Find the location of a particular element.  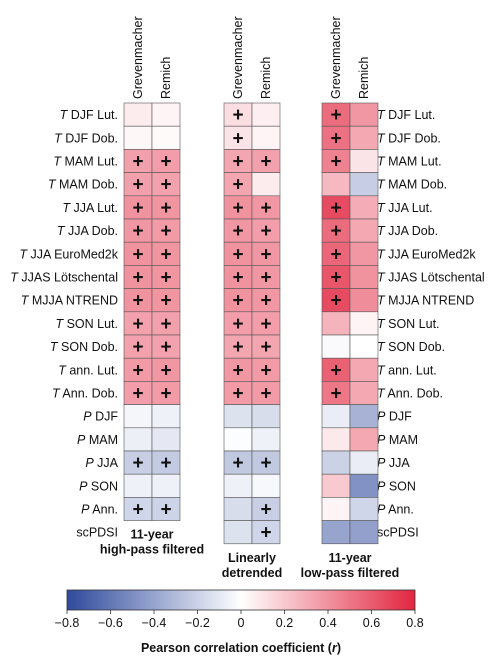

left-row-label: P DJF is located at coordinates (100, 417).